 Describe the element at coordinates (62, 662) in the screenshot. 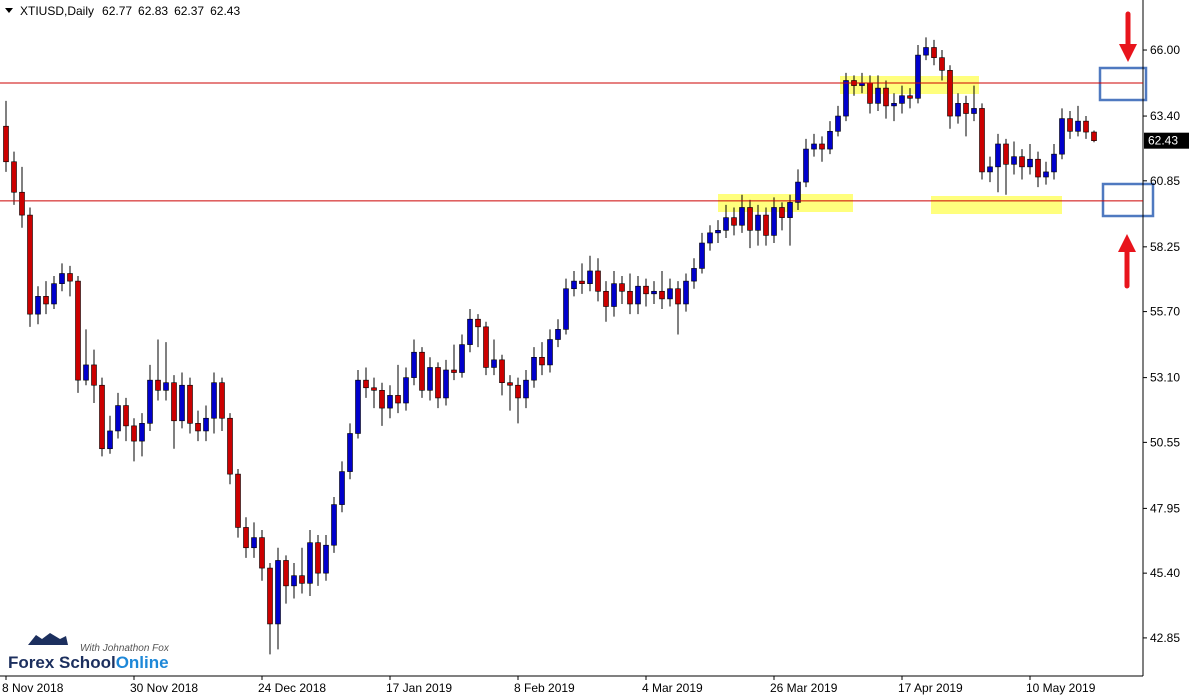

I see `brand-name: Forex School` at that location.